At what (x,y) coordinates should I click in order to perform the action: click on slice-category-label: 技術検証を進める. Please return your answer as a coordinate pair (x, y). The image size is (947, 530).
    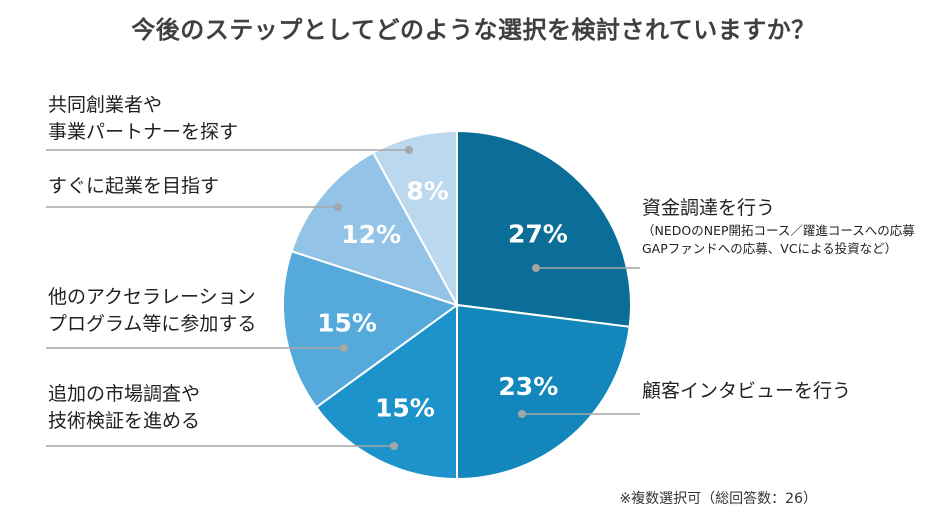
    Looking at the image, I should click on (124, 421).